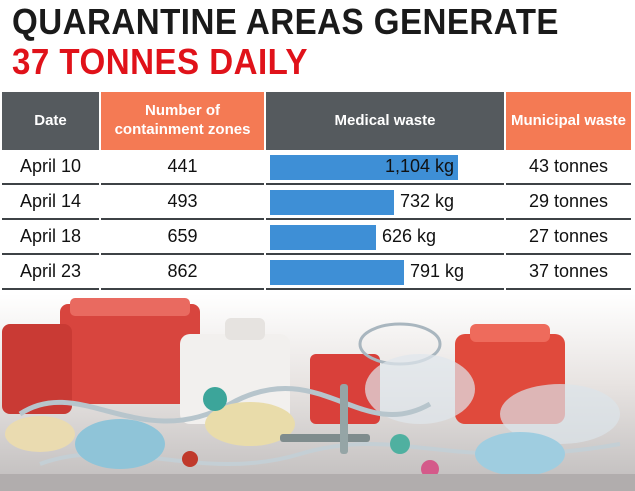 This screenshot has width=635, height=491. I want to click on table-row: April 10 441 1,104 kg 43 tonnes, so click(316, 167).